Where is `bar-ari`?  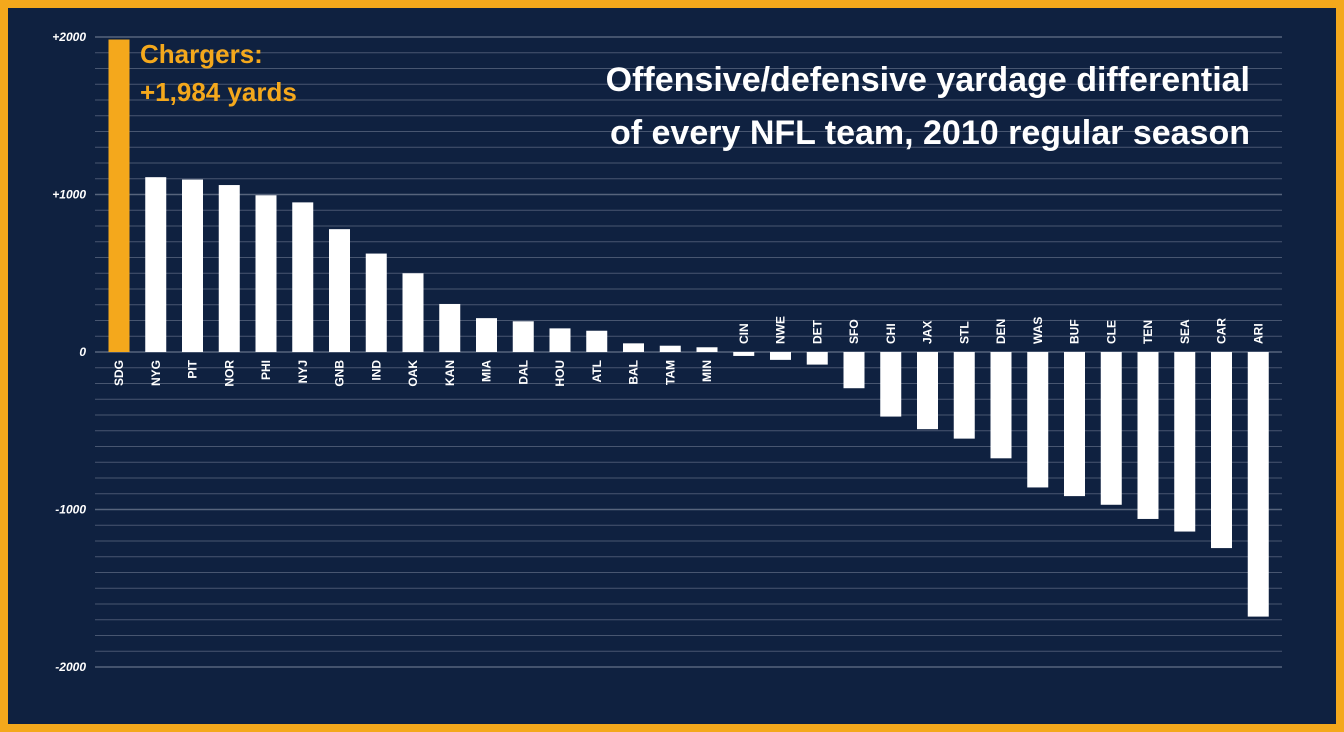 bar-ari is located at coordinates (1258, 484).